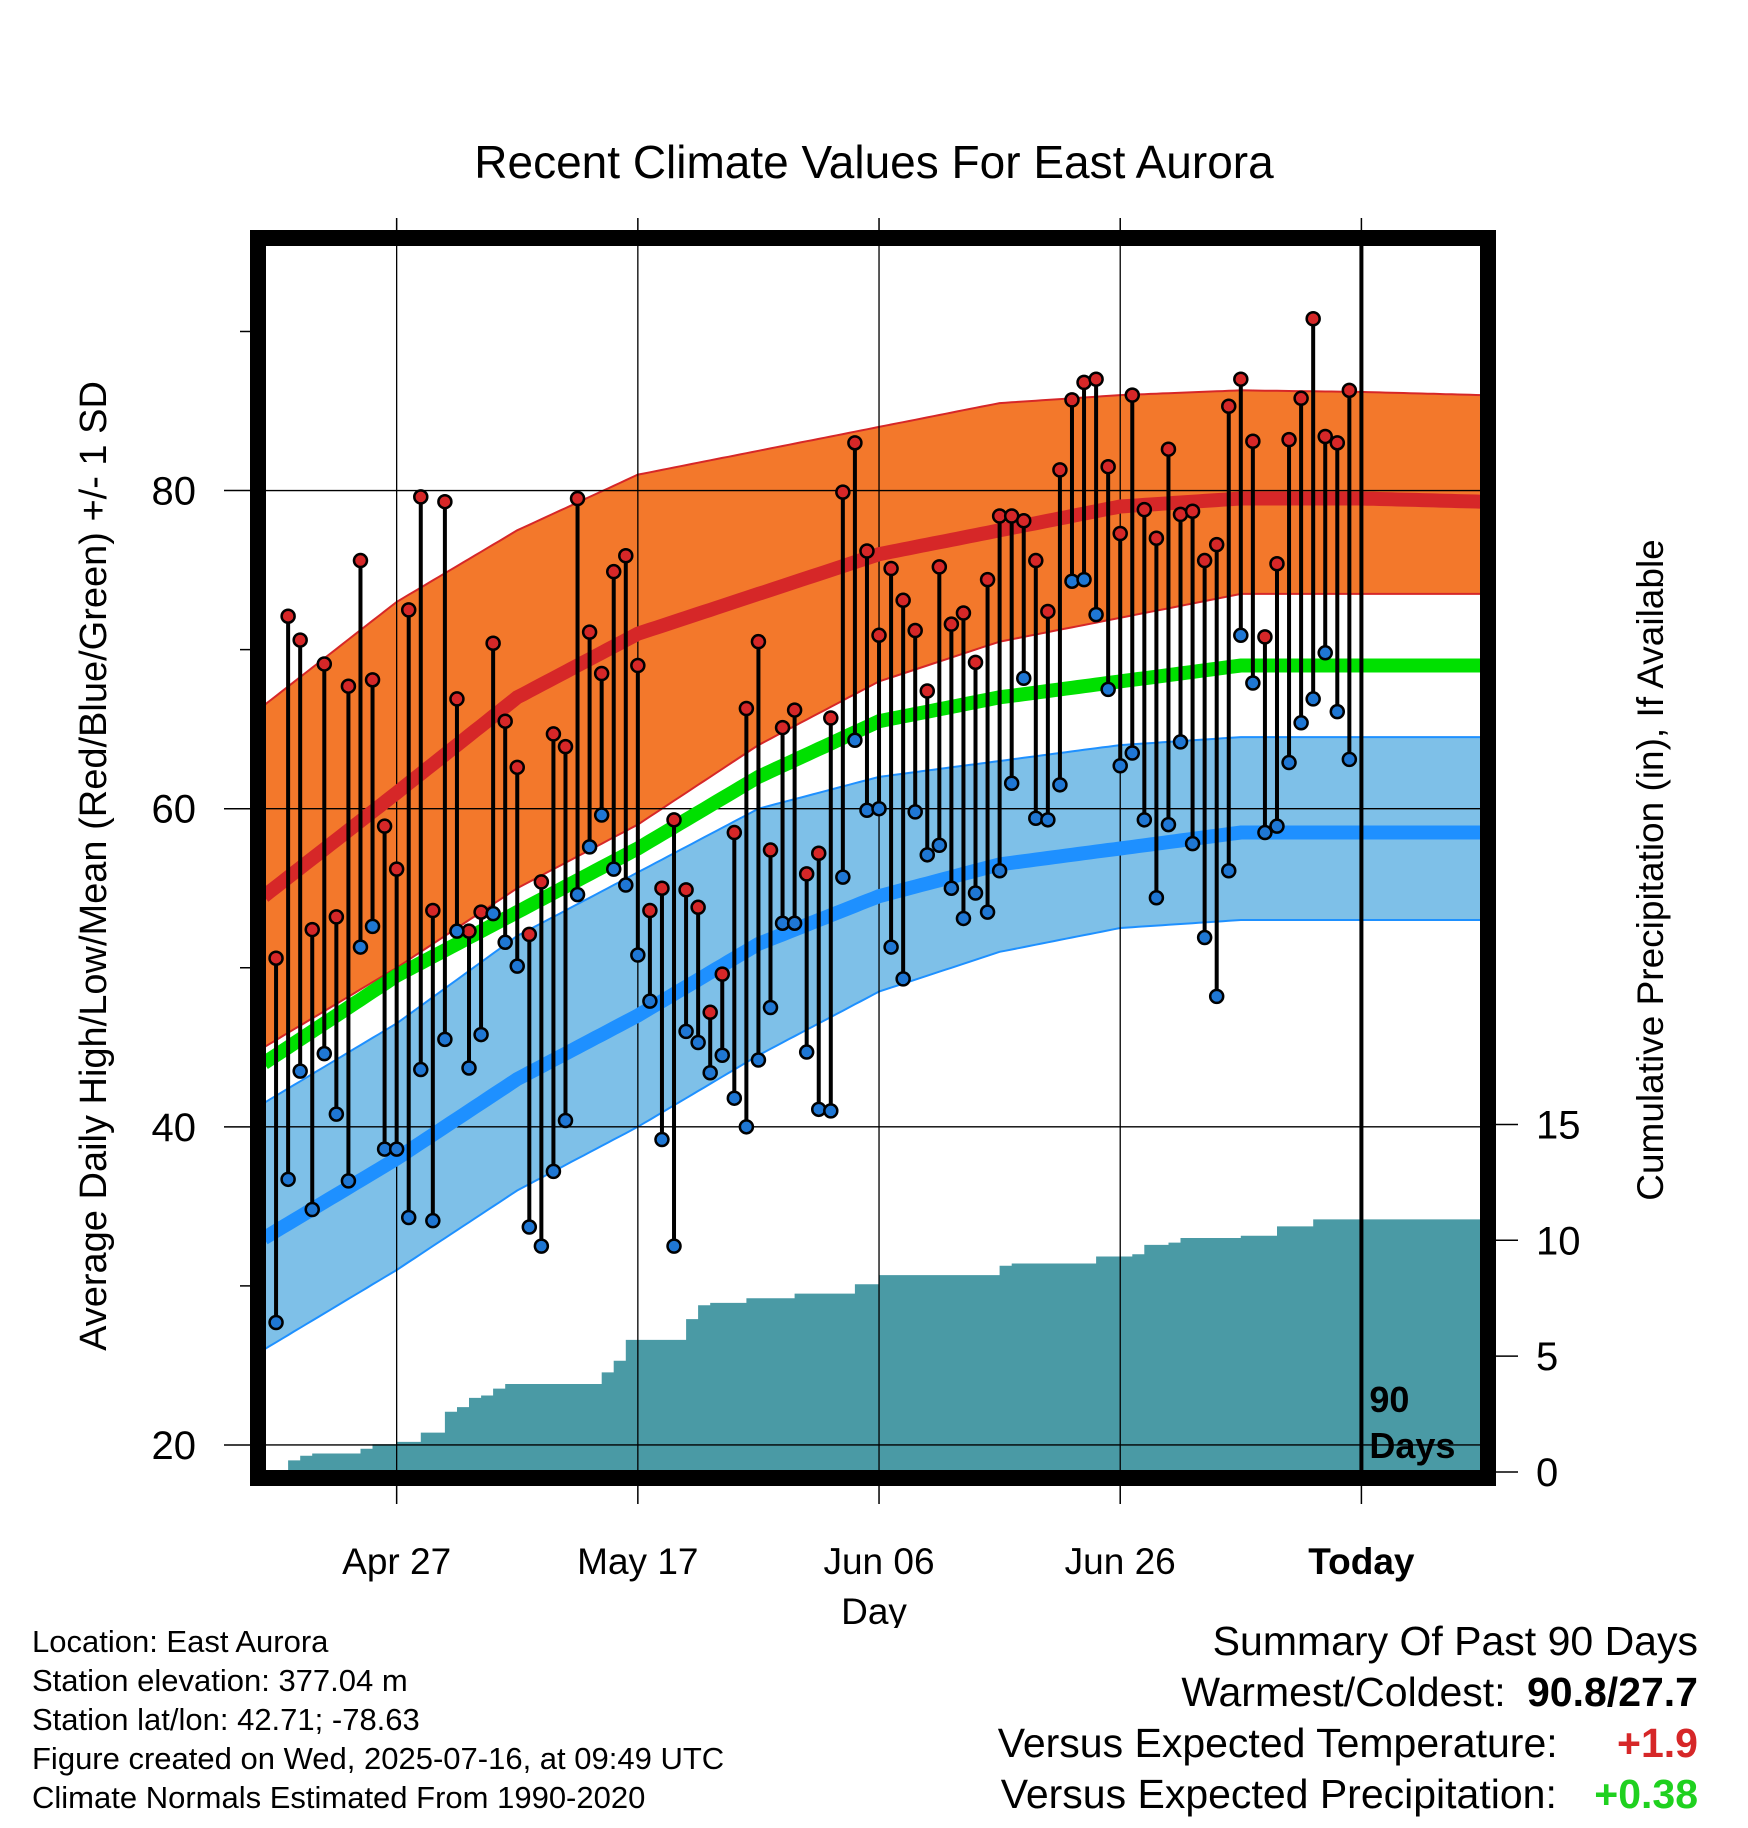 This screenshot has height=1828, width=1748. Describe the element at coordinates (1361, 1561) in the screenshot. I see `x-tick-label: Today` at that location.